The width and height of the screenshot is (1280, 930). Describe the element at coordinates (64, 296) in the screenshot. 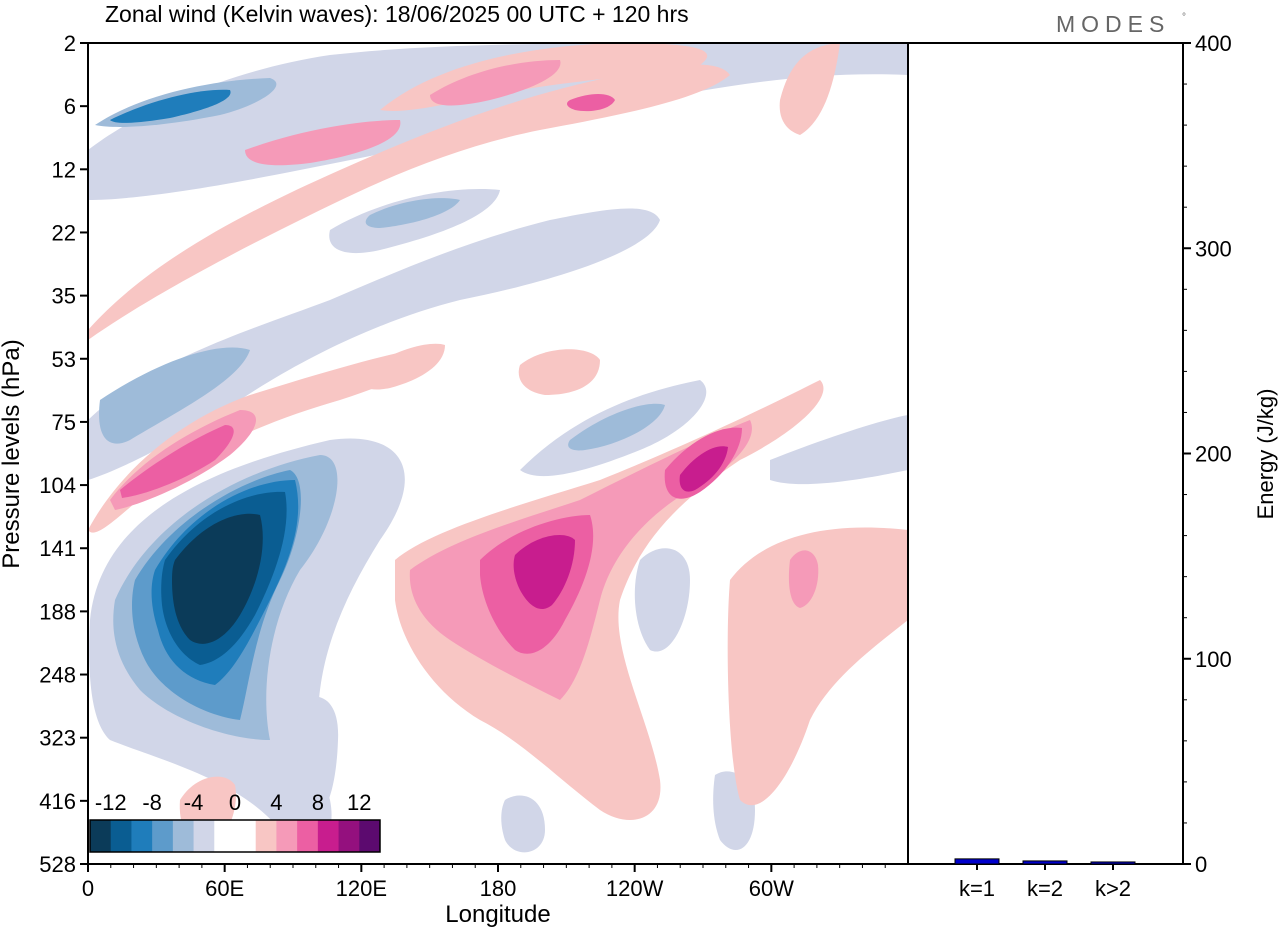

I see `y-tick-label: 35` at that location.